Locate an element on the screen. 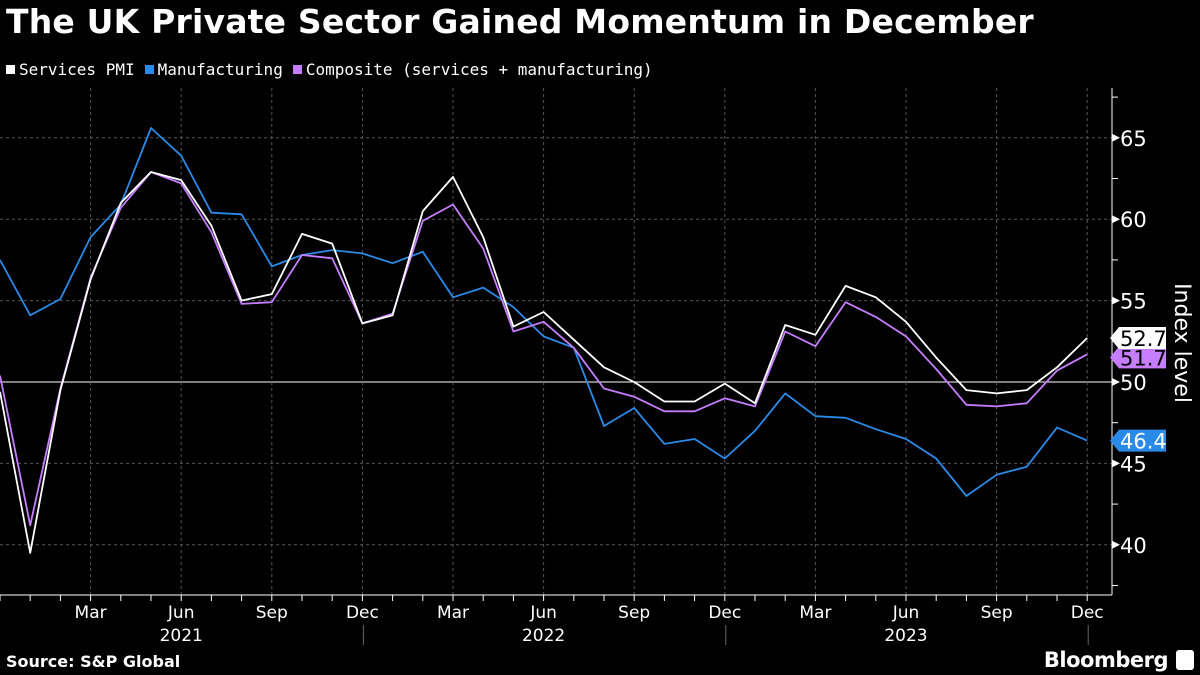 This screenshot has width=1200, height=675. end-label-value: 46.4 is located at coordinates (1143, 442).